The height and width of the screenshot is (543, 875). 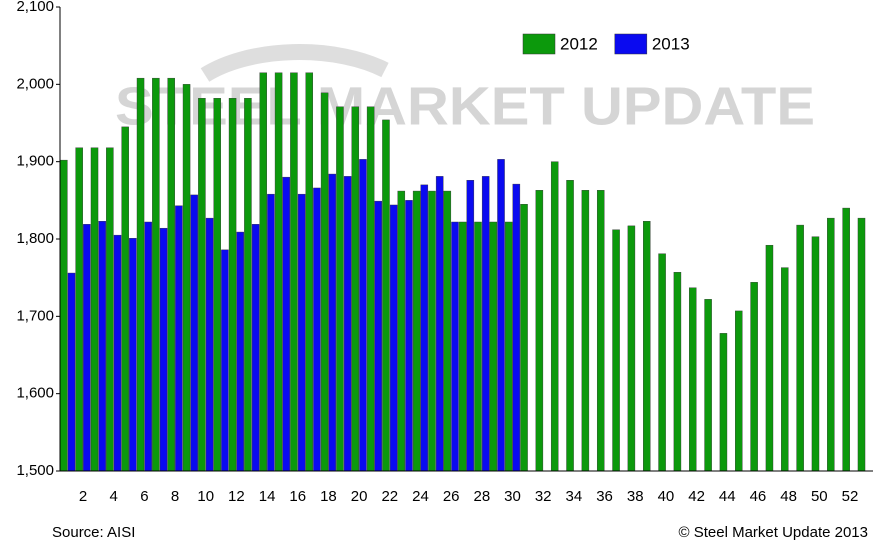 What do you see at coordinates (666, 496) in the screenshot?
I see `x-tick-label: 40` at bounding box center [666, 496].